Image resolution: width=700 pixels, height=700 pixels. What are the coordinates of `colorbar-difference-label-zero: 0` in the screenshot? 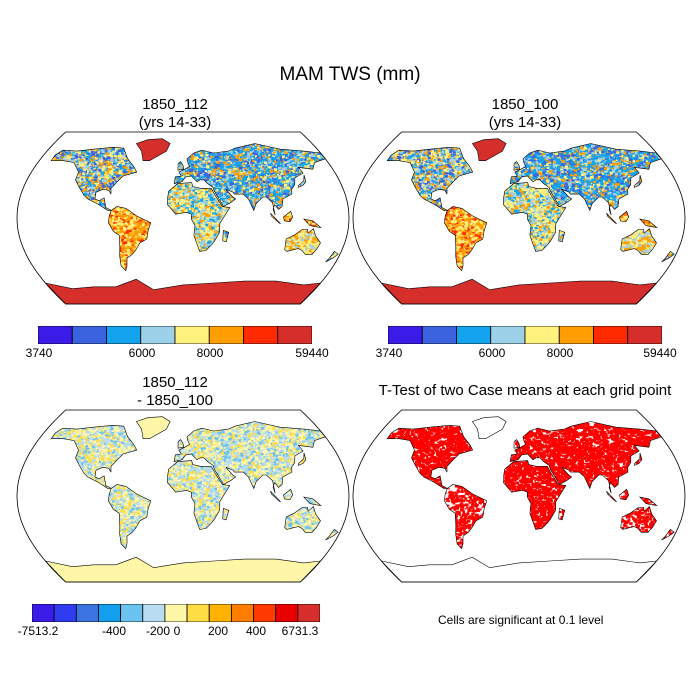 It's located at (177, 631).